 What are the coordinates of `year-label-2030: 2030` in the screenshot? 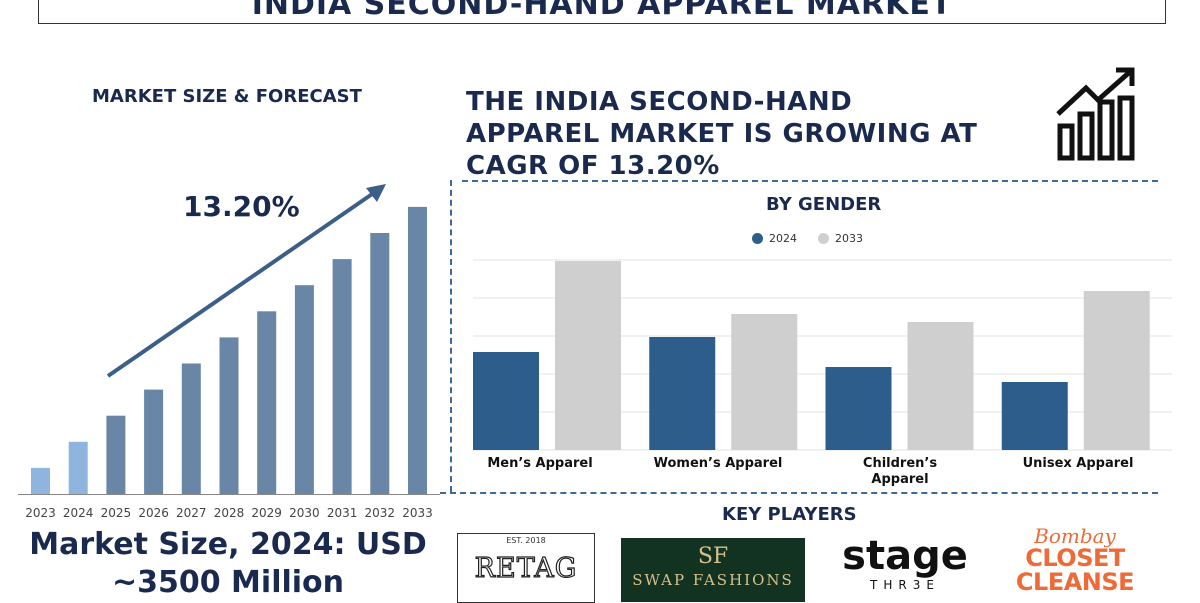 It's located at (304, 513).